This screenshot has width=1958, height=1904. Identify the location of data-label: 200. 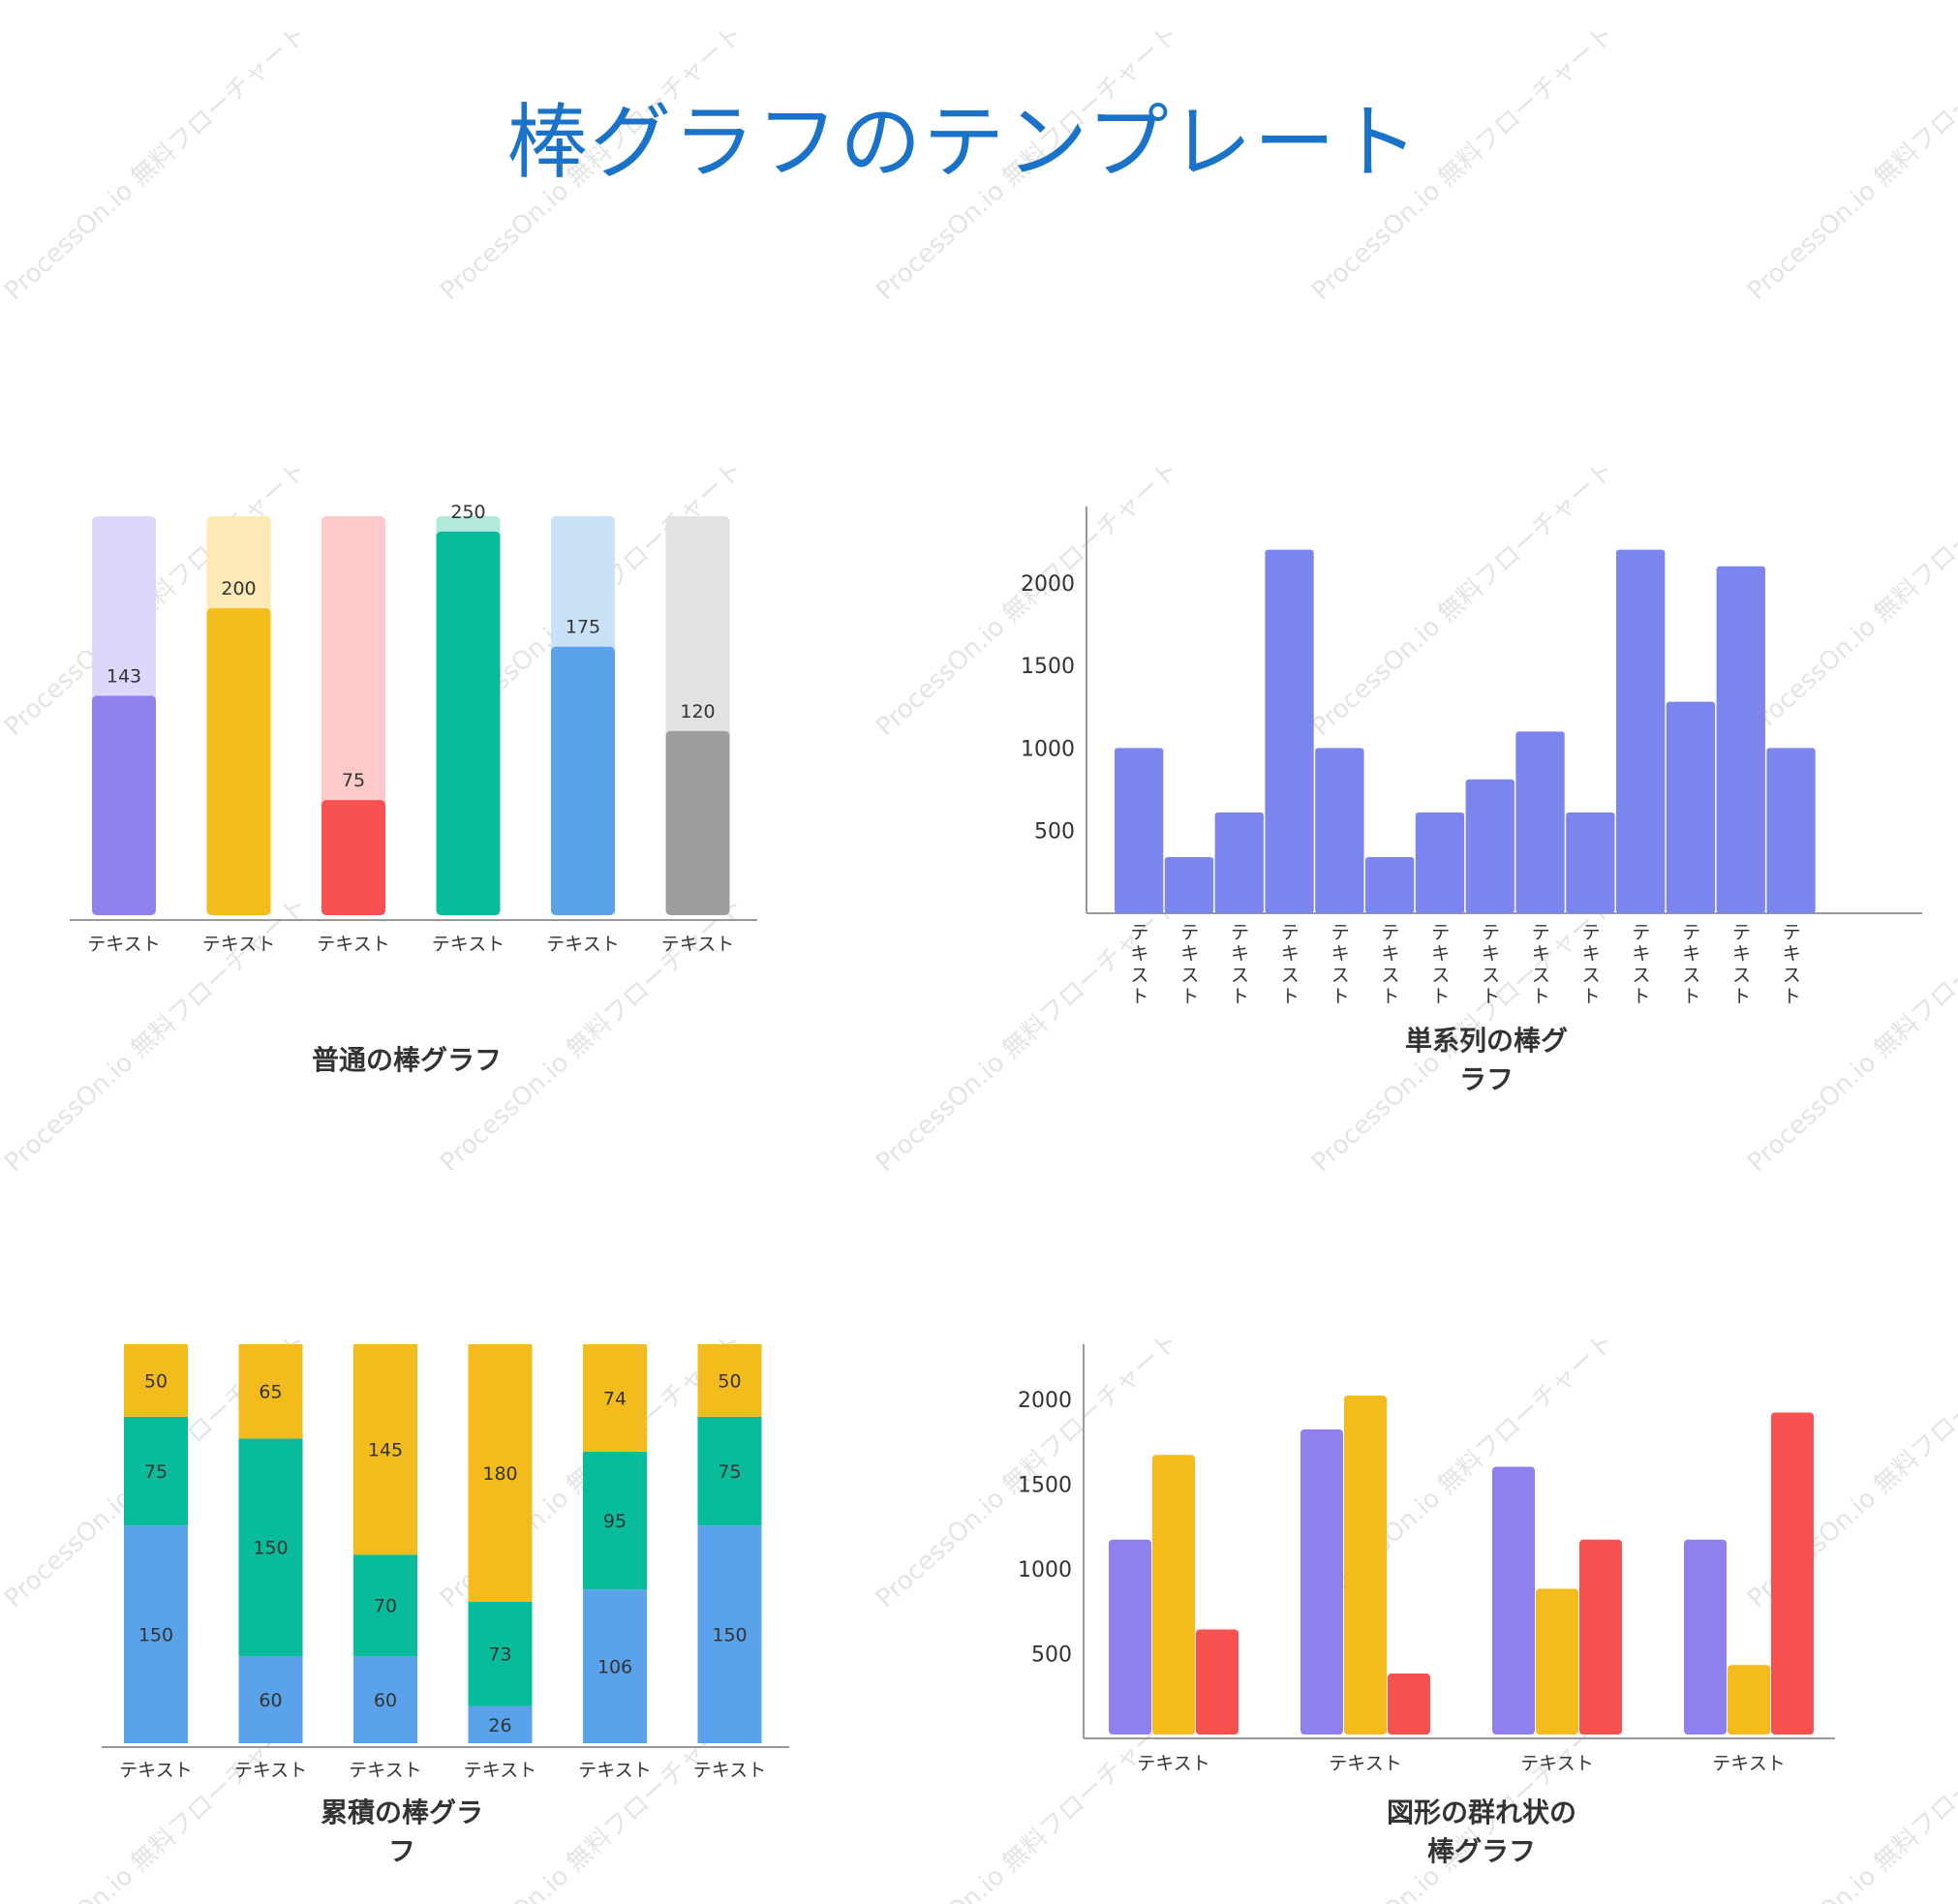
(238, 589).